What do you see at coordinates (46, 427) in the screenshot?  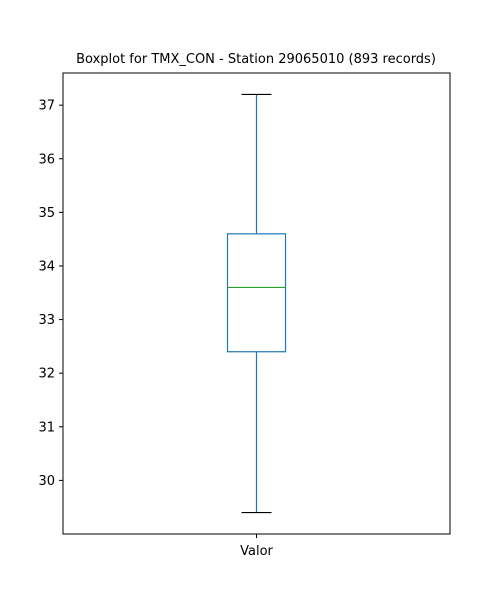 I see `y-tick-label: 31` at bounding box center [46, 427].